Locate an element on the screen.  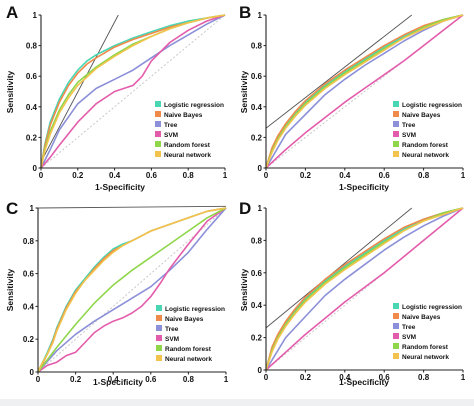
legend-label: Logistic regression is located at coordinates (194, 105).